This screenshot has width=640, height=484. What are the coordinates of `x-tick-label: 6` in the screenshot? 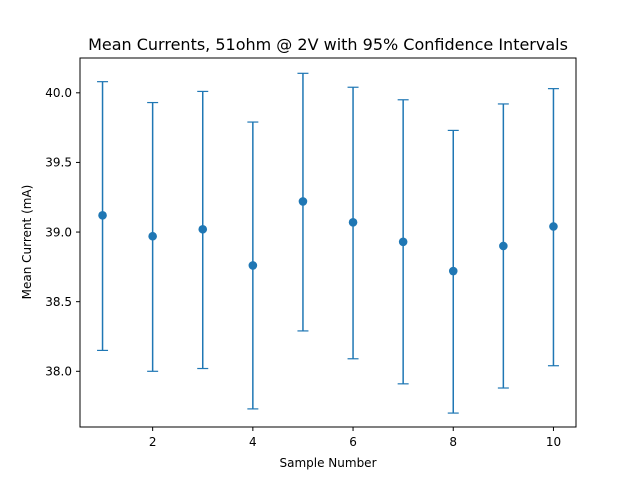 It's located at (353, 442).